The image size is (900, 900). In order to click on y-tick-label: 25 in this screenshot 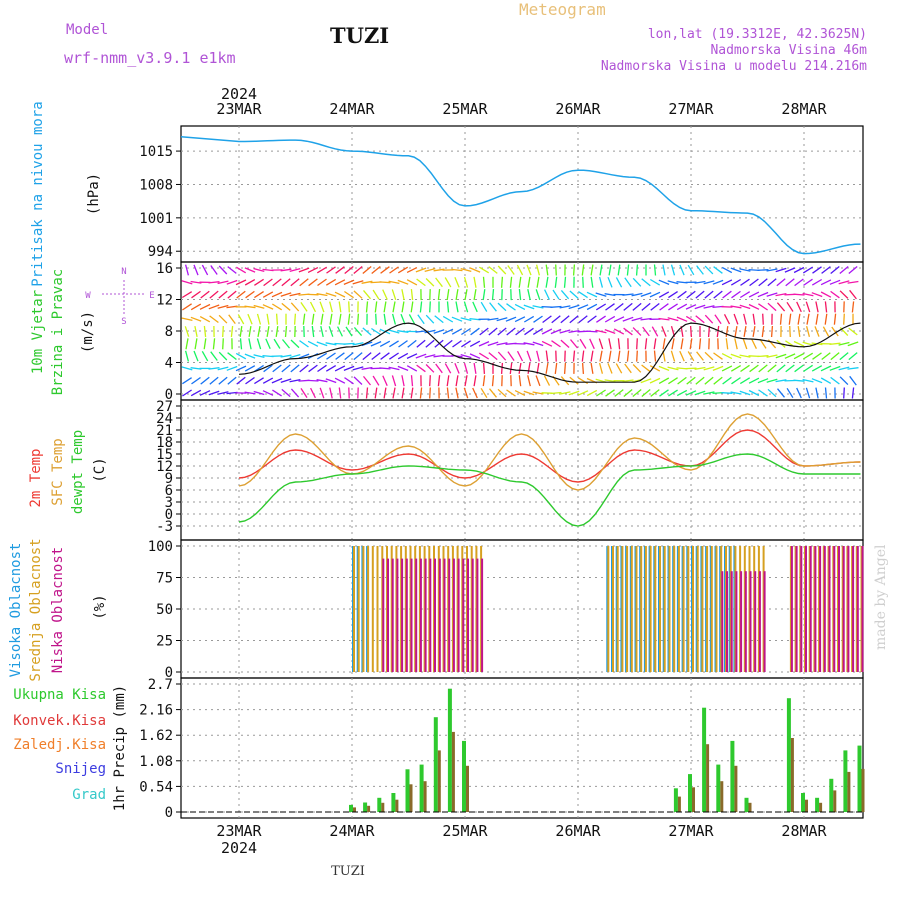, I will do `click(164, 642)`.